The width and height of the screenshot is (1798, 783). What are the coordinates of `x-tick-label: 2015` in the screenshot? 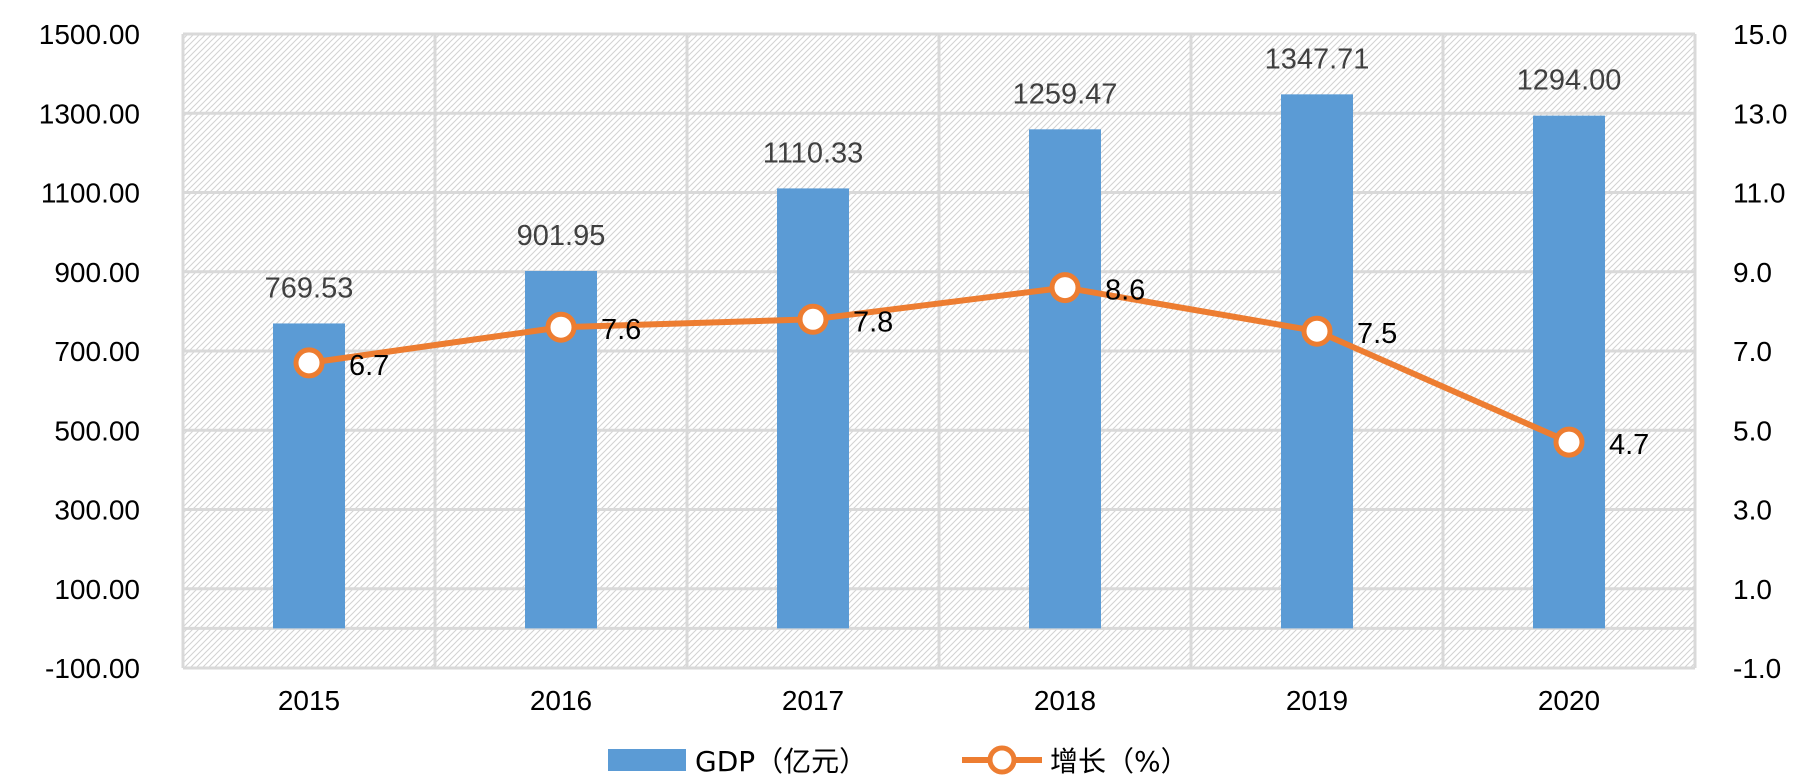 It's located at (309, 700).